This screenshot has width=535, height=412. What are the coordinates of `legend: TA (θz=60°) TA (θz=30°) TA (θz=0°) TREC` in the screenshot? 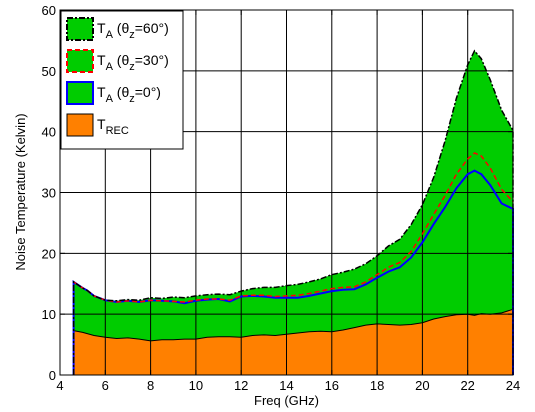 It's located at (122, 80).